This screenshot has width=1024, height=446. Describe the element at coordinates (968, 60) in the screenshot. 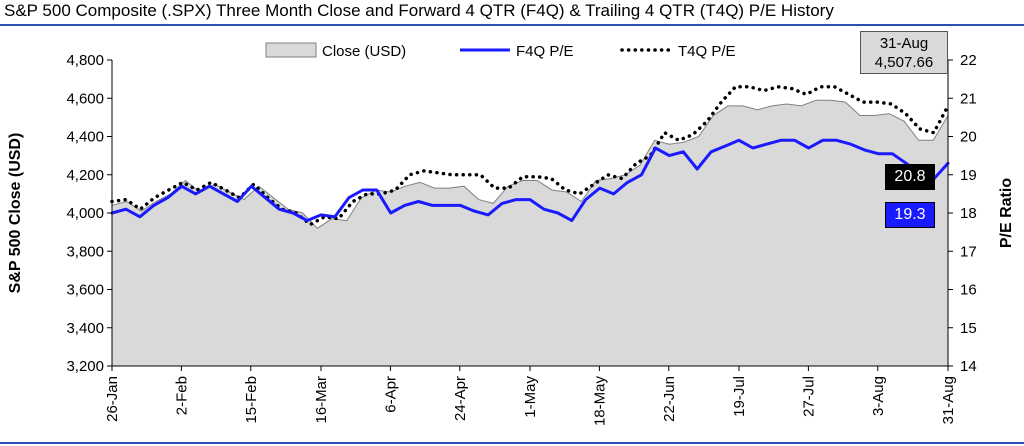

I see `right-tick-label: 22` at that location.